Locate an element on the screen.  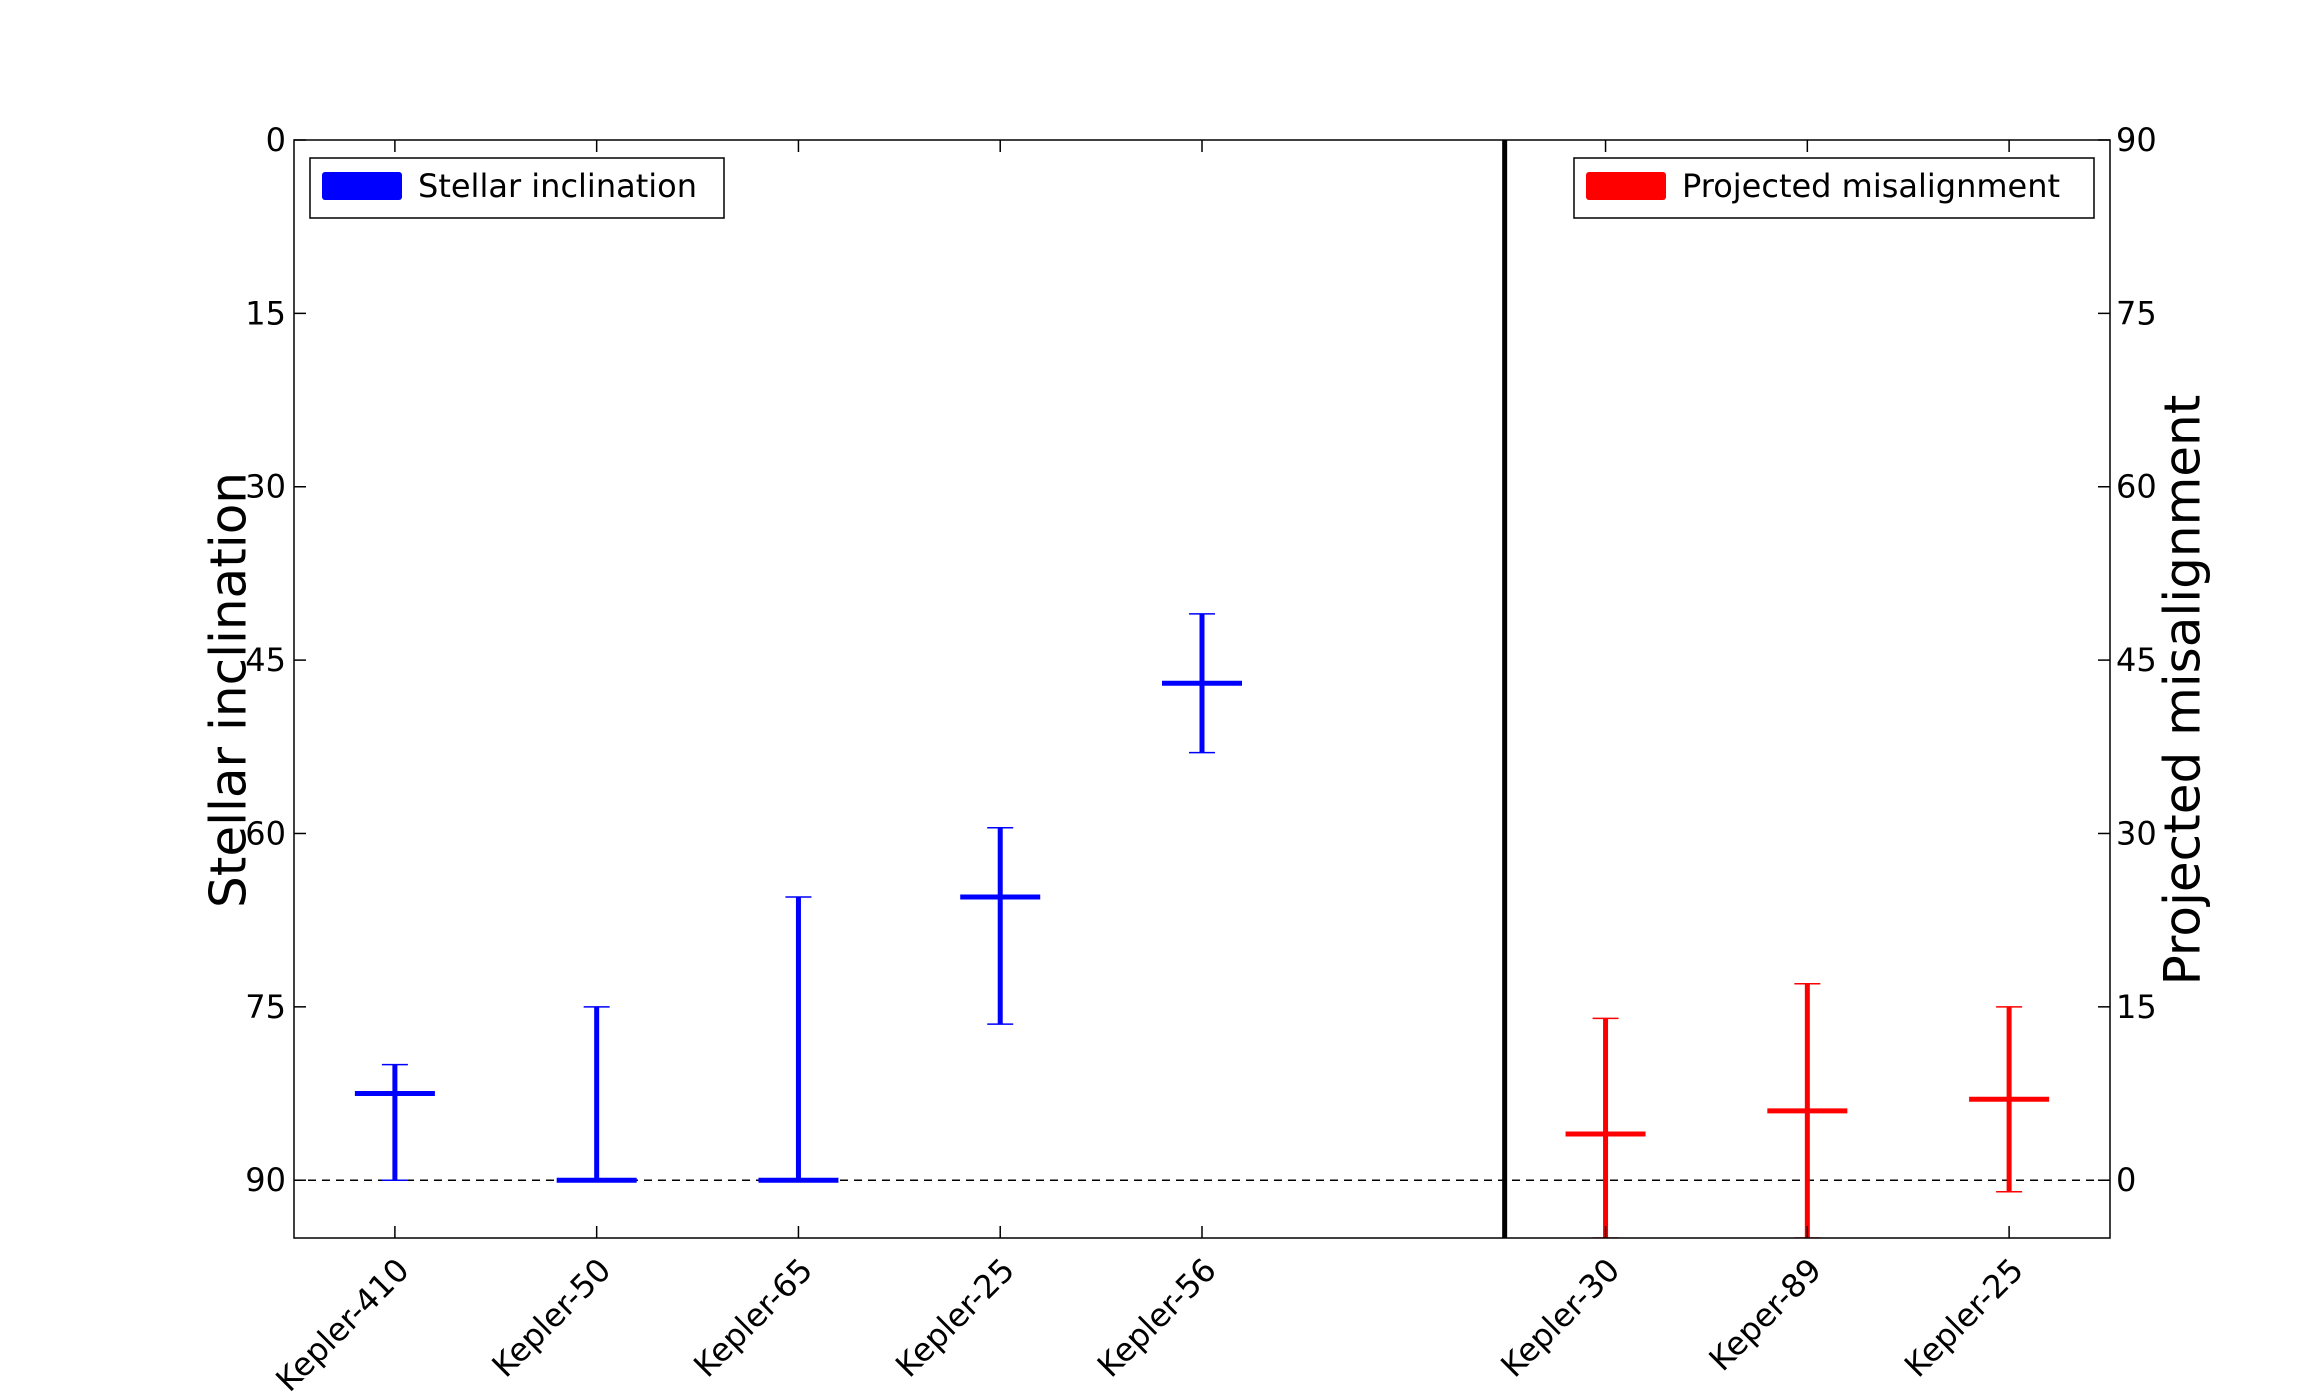
x-tick-label: Kepler-56 is located at coordinates (1157, 1318).